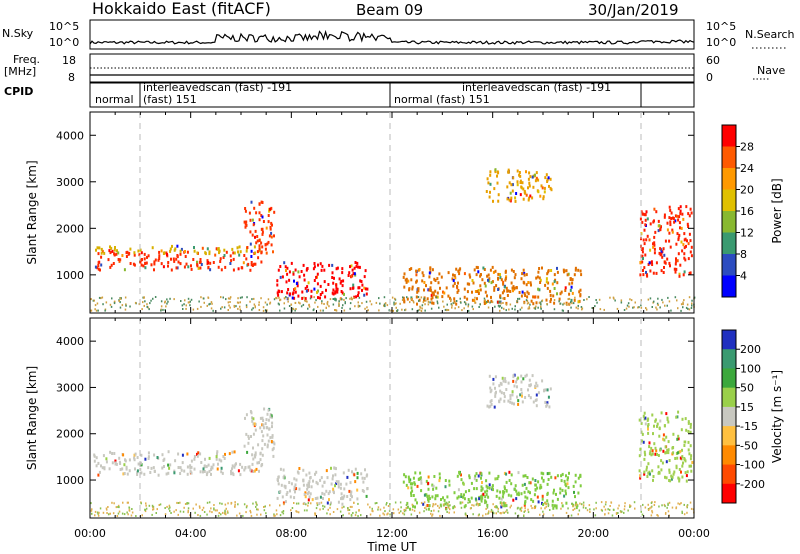 The height and width of the screenshot is (554, 800). I want to click on freq-label: Freq., so click(27, 59).